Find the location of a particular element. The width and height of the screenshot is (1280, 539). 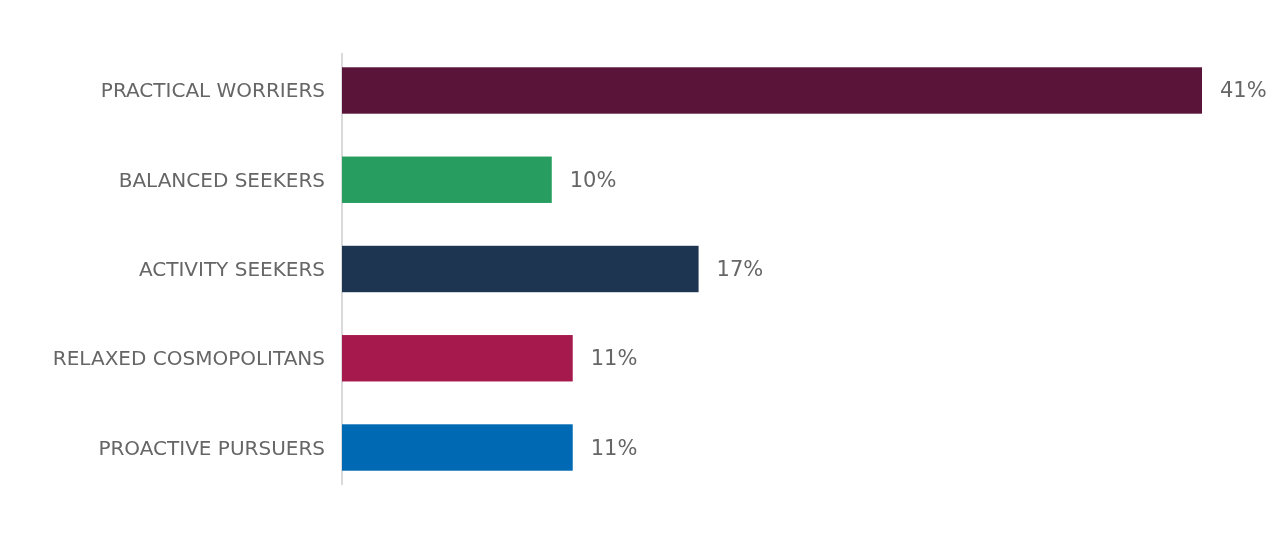

y-tick-label: ACTIVITY SEEKERS is located at coordinates (231, 269).